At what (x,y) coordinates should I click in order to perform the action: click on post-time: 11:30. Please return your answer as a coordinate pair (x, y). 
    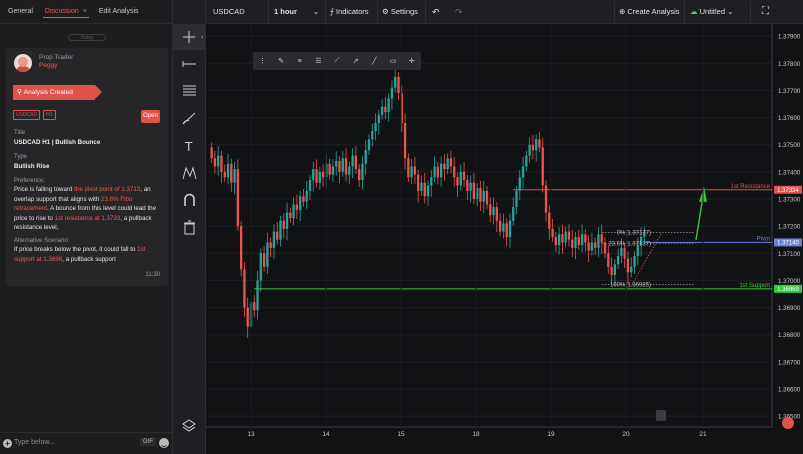
    Looking at the image, I should click on (152, 275).